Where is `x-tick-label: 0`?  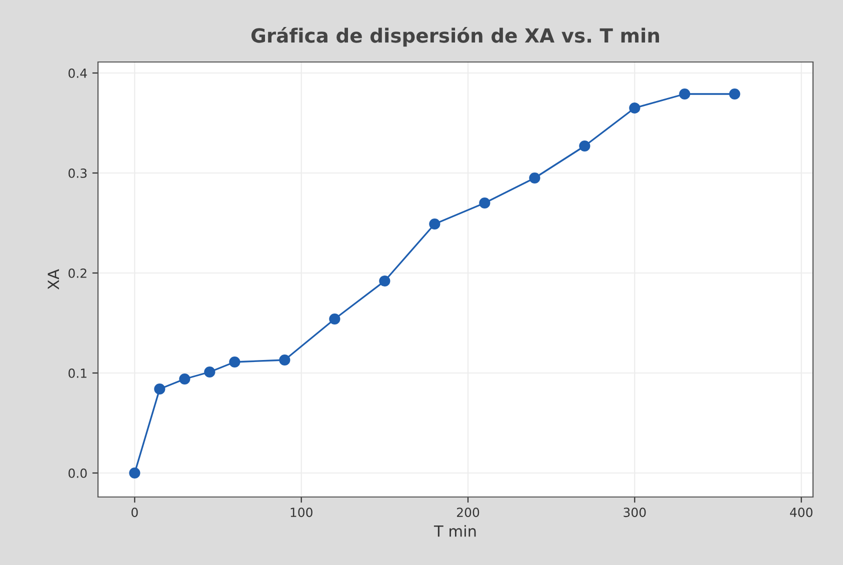
x-tick-label: 0 is located at coordinates (135, 513).